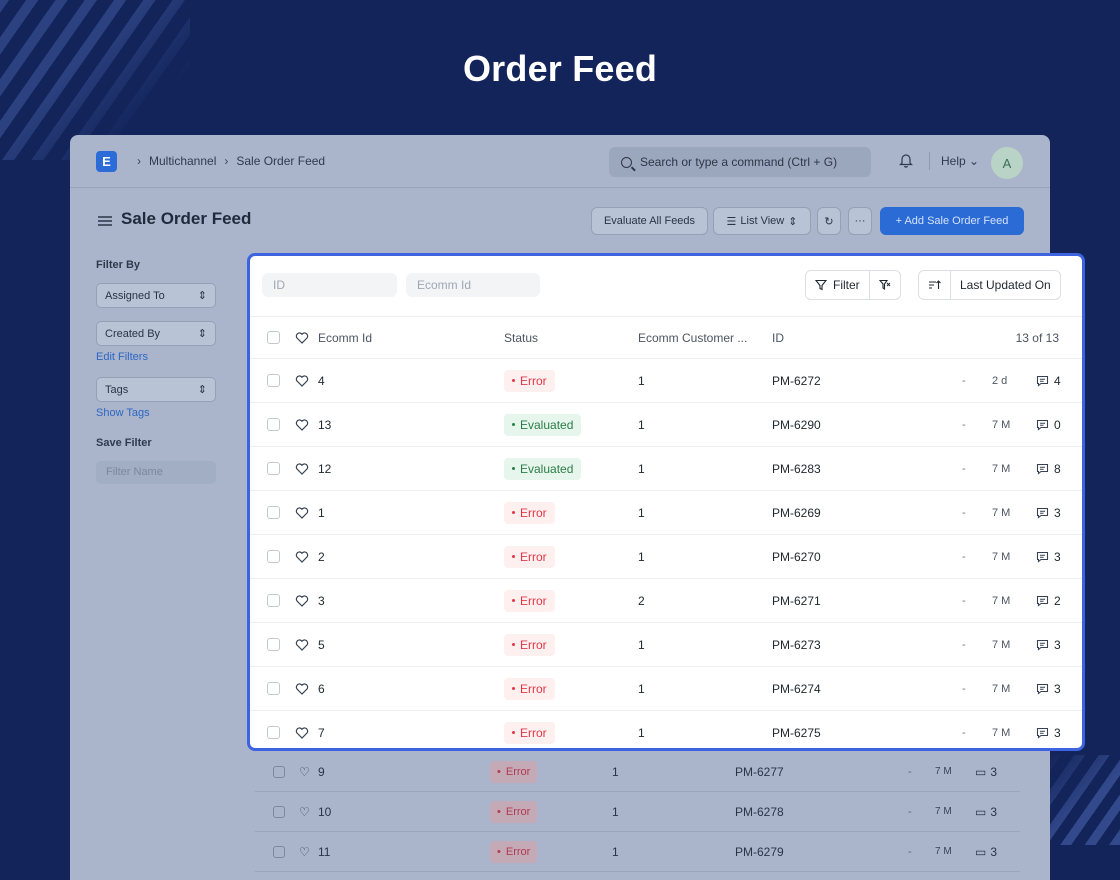 This screenshot has width=1120, height=880. What do you see at coordinates (273, 337) in the screenshot?
I see `select-all-checkbox` at bounding box center [273, 337].